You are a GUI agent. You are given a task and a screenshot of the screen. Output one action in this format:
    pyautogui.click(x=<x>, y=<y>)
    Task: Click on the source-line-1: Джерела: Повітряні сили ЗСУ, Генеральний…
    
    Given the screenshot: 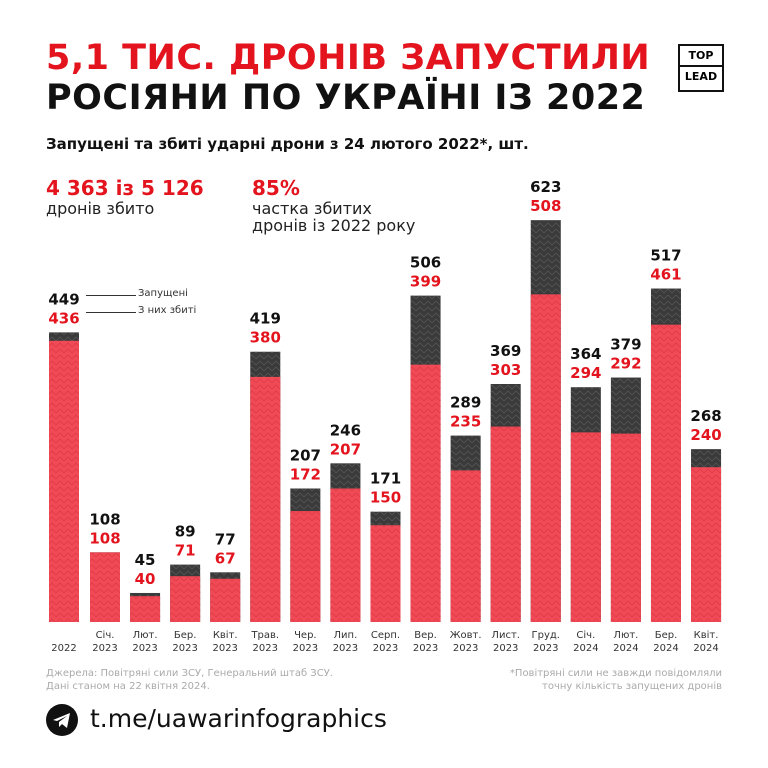 What is the action you would take?
    pyautogui.click(x=189, y=673)
    